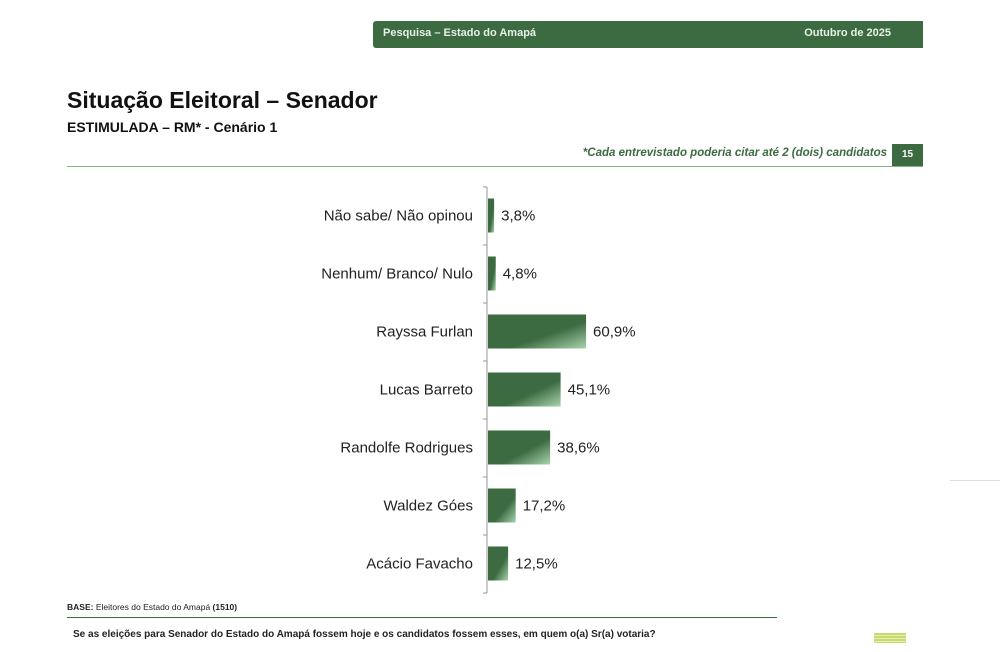 The width and height of the screenshot is (1000, 652). I want to click on category-label: Rayssa Furlan, so click(424, 332).